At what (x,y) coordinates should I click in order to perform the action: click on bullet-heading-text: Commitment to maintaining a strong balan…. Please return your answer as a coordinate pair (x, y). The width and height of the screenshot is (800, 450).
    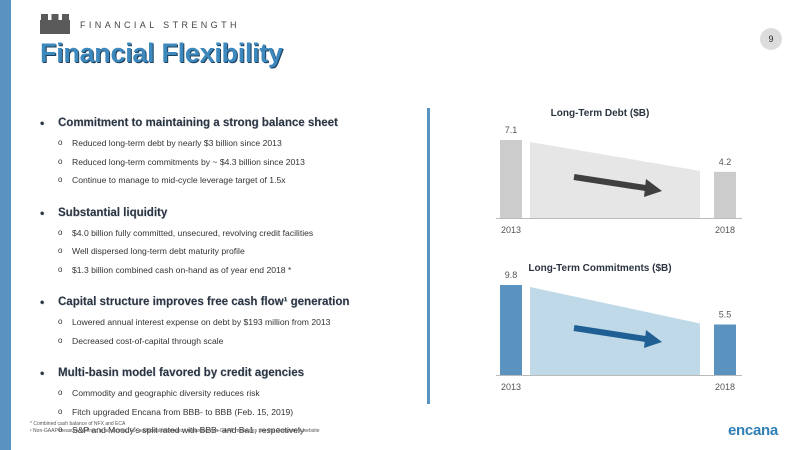
    Looking at the image, I should click on (198, 123).